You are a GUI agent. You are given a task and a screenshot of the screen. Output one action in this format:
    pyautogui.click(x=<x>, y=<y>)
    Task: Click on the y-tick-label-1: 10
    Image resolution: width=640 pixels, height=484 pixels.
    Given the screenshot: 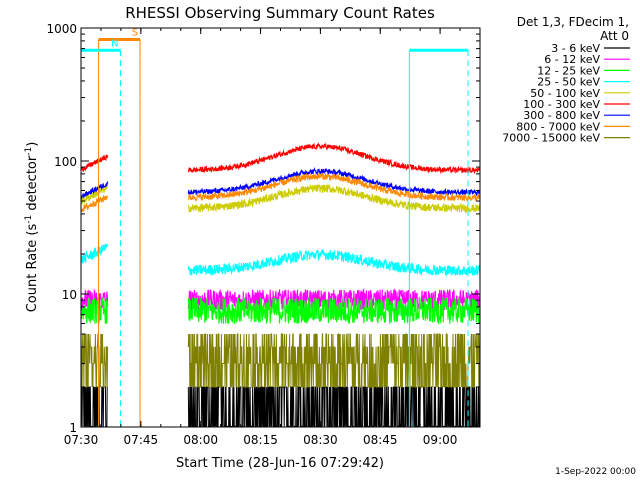 What is the action you would take?
    pyautogui.click(x=69, y=295)
    